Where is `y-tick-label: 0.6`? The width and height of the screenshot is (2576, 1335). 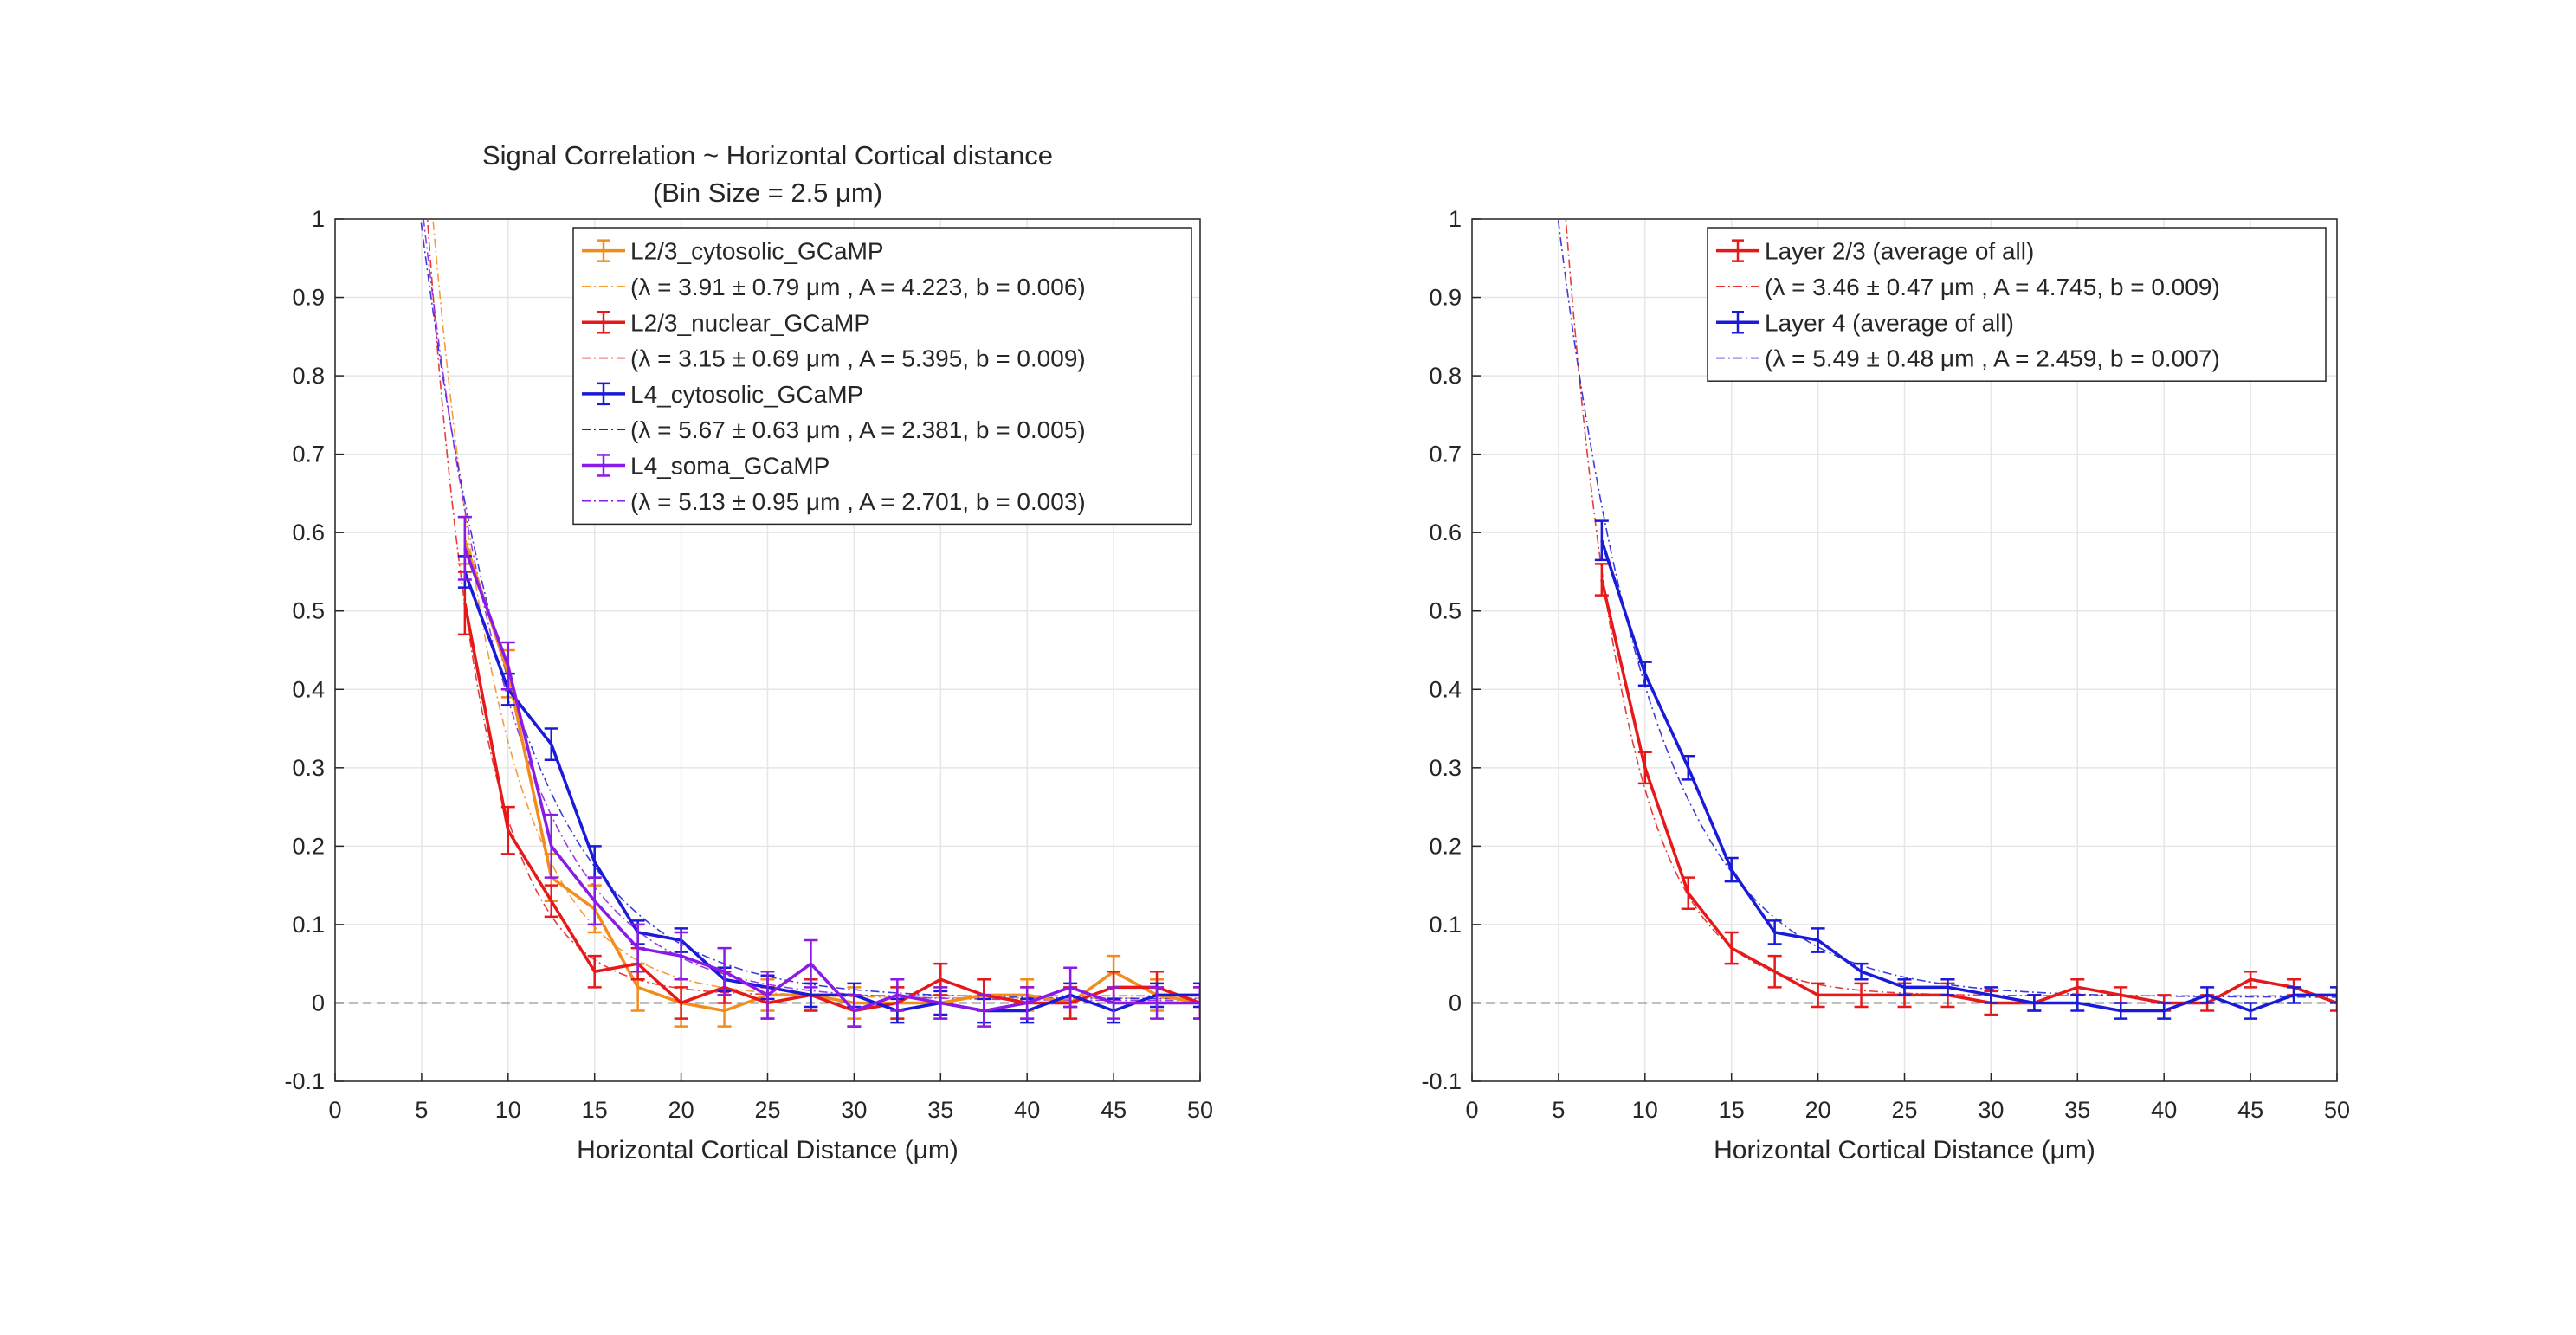 y-tick-label: 0.6 is located at coordinates (1445, 532).